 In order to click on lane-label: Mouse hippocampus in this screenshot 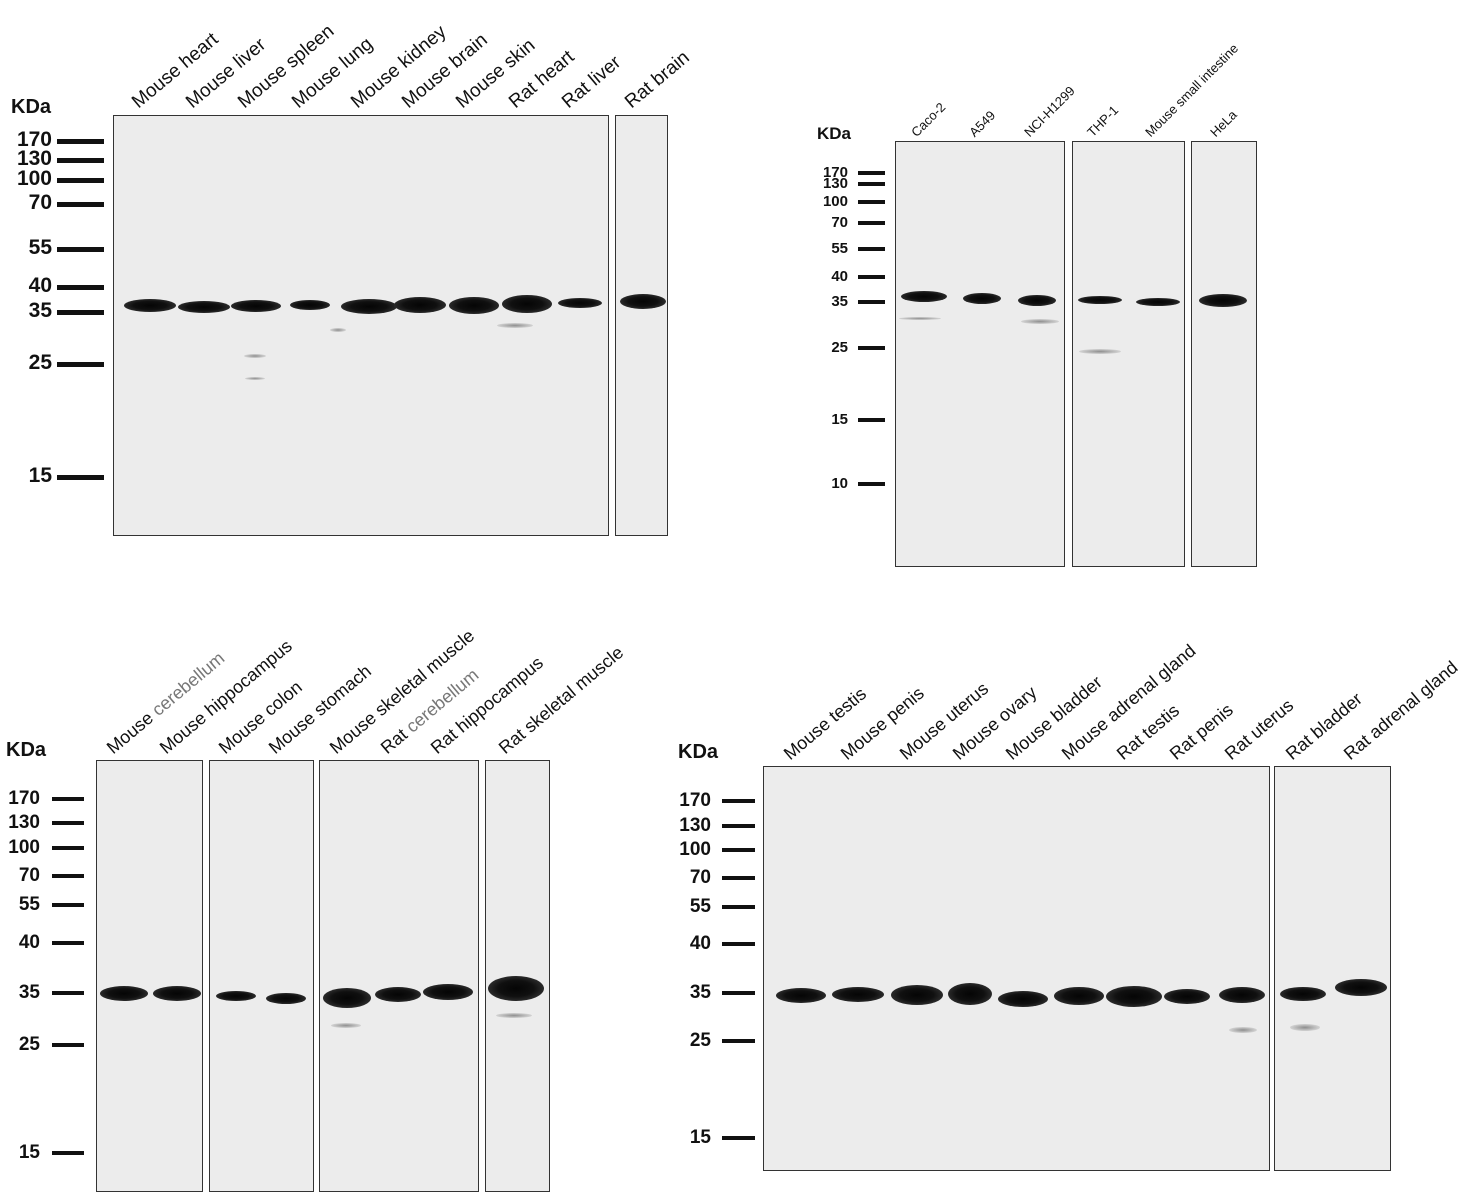, I will do `click(226, 697)`.